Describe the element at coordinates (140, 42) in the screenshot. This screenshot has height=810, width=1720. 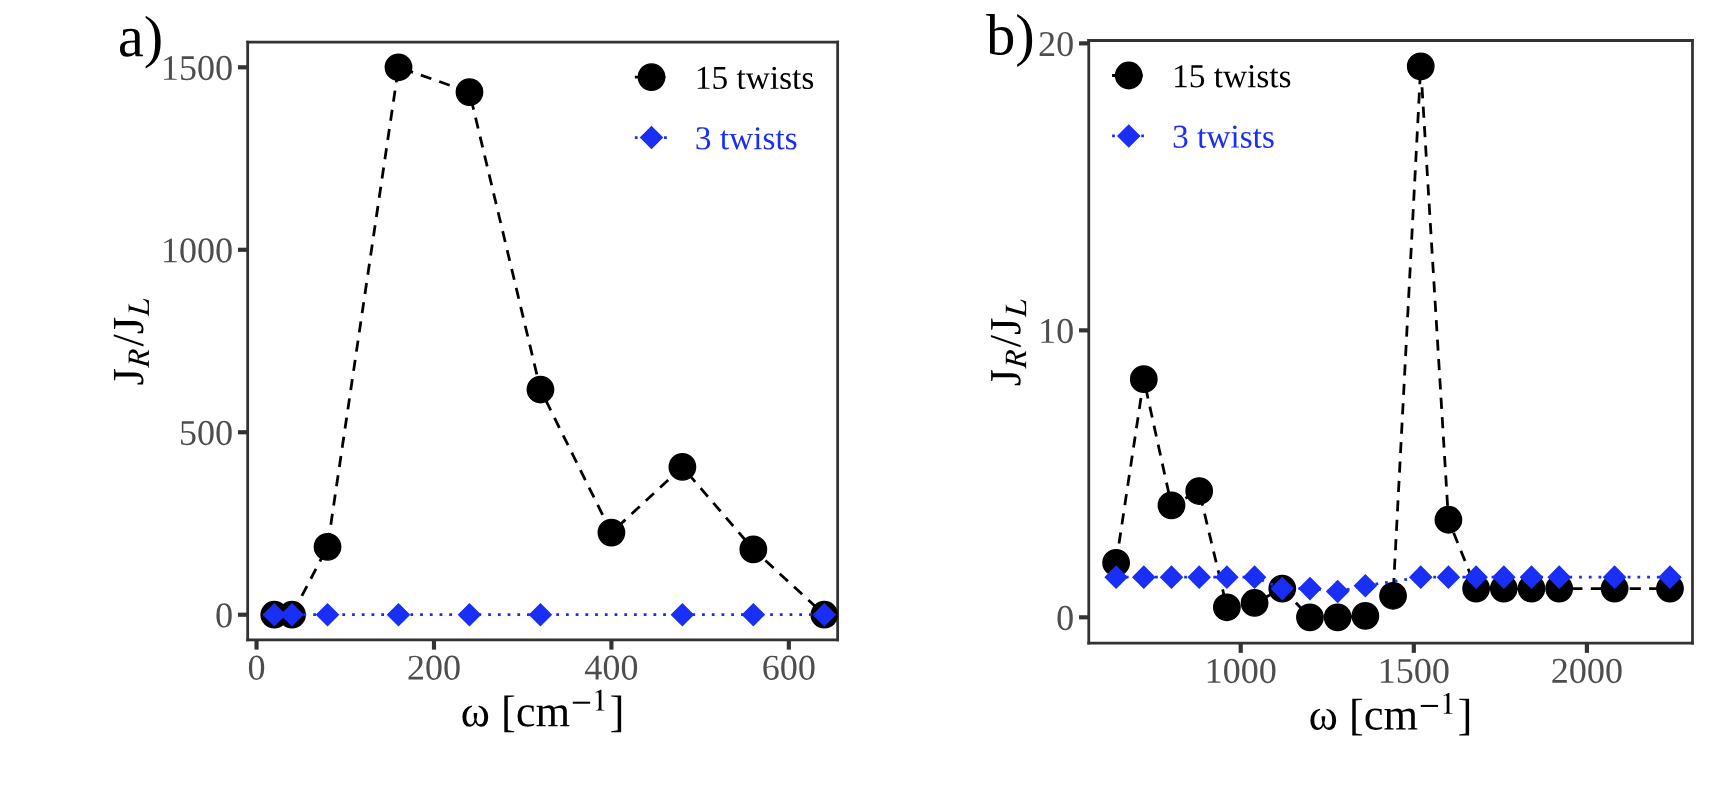
I see `chart-title: a)` at that location.